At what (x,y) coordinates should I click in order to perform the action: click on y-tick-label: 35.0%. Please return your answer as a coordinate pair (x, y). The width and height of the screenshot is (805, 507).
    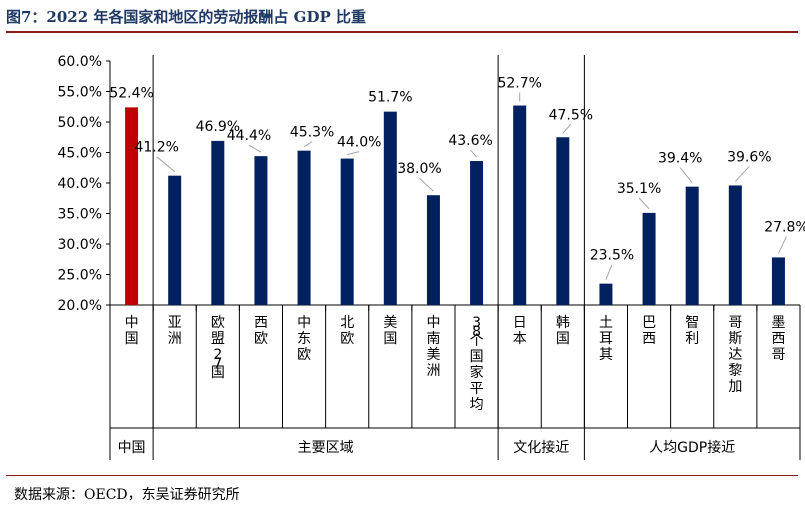
    Looking at the image, I should click on (80, 215).